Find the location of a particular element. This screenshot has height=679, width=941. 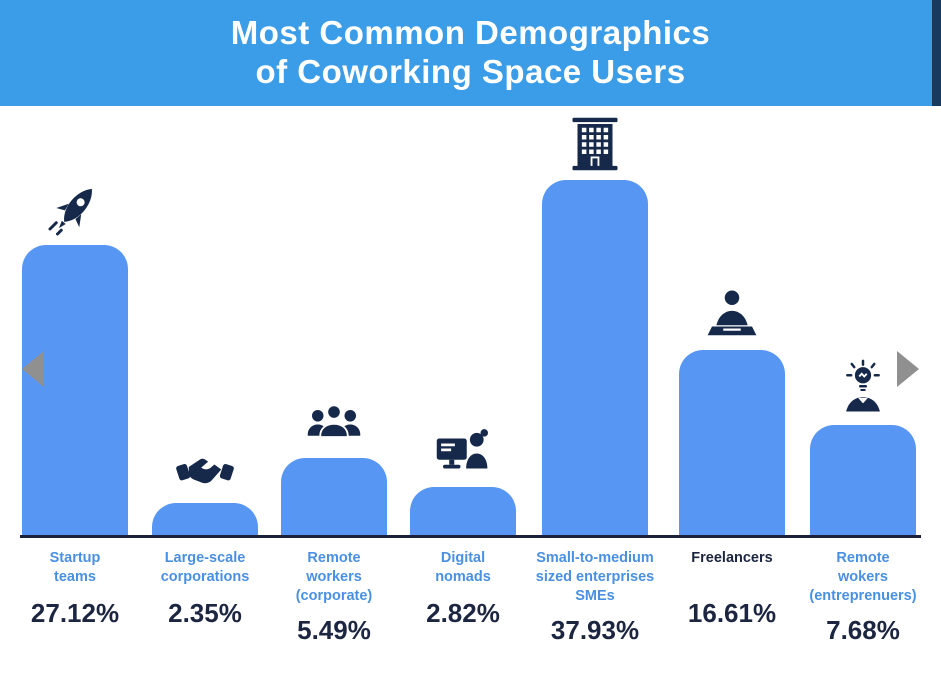

entrepreneur-bulb-icon is located at coordinates (863, 389).